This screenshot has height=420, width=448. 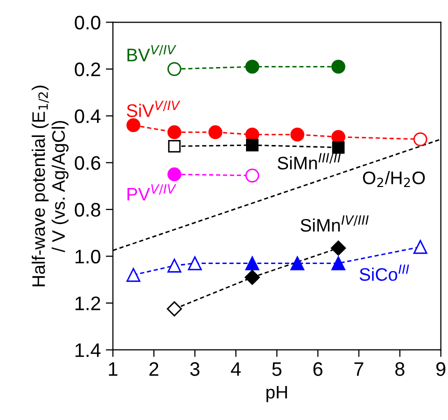 What do you see at coordinates (87, 69) in the screenshot?
I see `y-tick-label: 0.2` at bounding box center [87, 69].